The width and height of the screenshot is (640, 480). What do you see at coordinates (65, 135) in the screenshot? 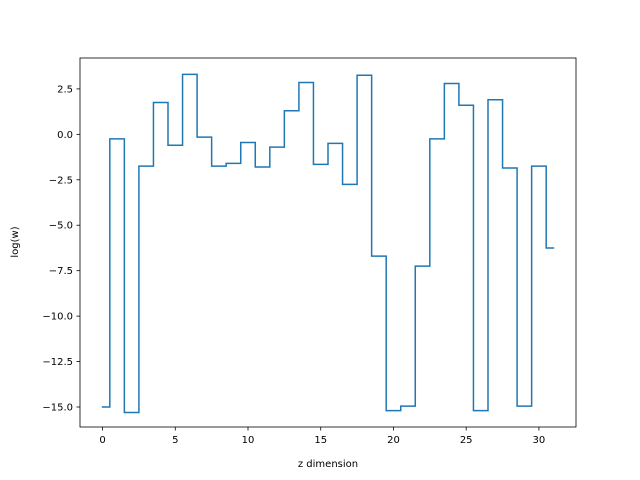
I see `y-tick-label: 0.0` at bounding box center [65, 135].